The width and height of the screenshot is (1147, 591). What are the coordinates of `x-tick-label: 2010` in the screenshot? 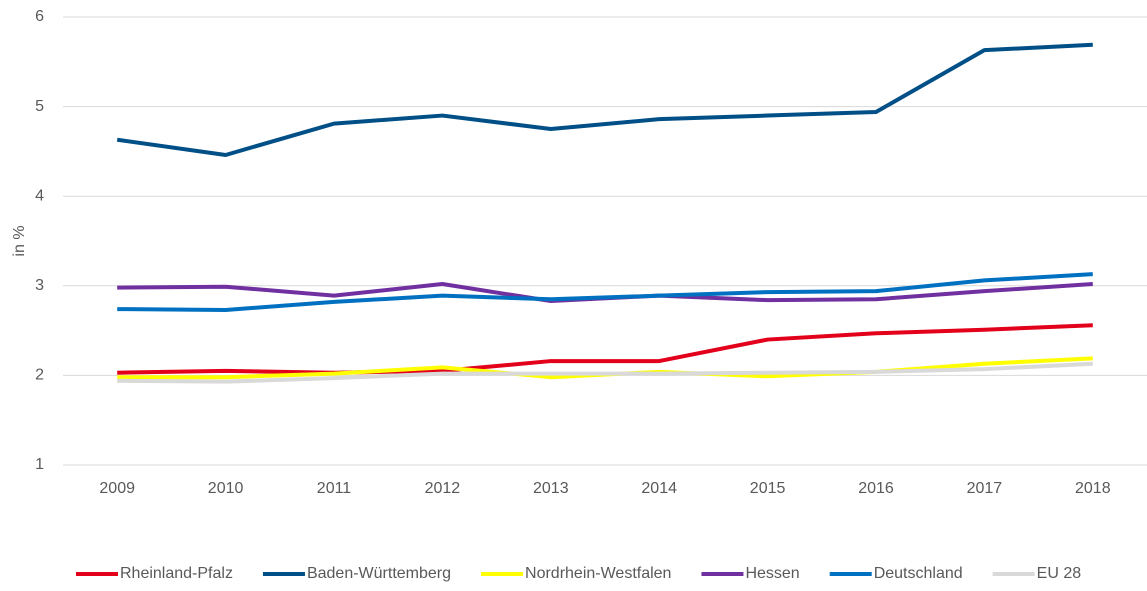 It's located at (226, 488).